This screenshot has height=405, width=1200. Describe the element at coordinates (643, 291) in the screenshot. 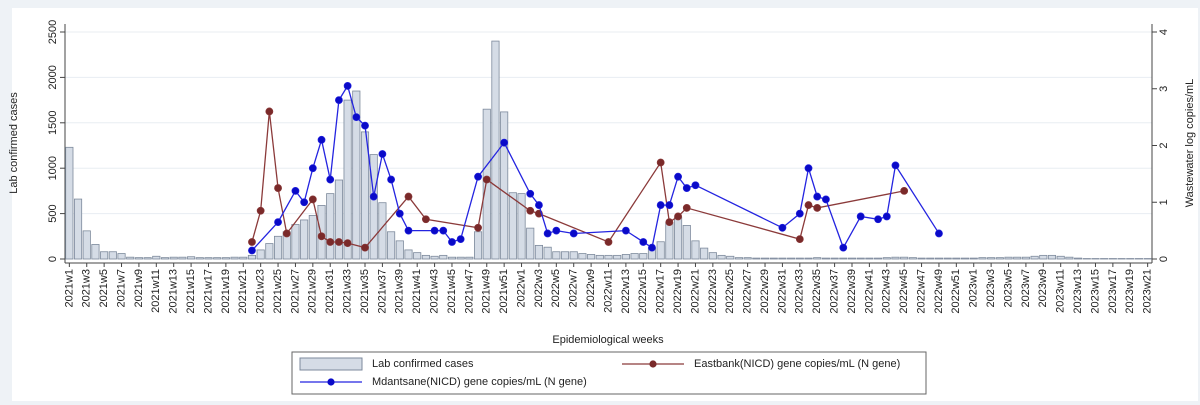

I see `x-tick-label: 2022w15` at that location.